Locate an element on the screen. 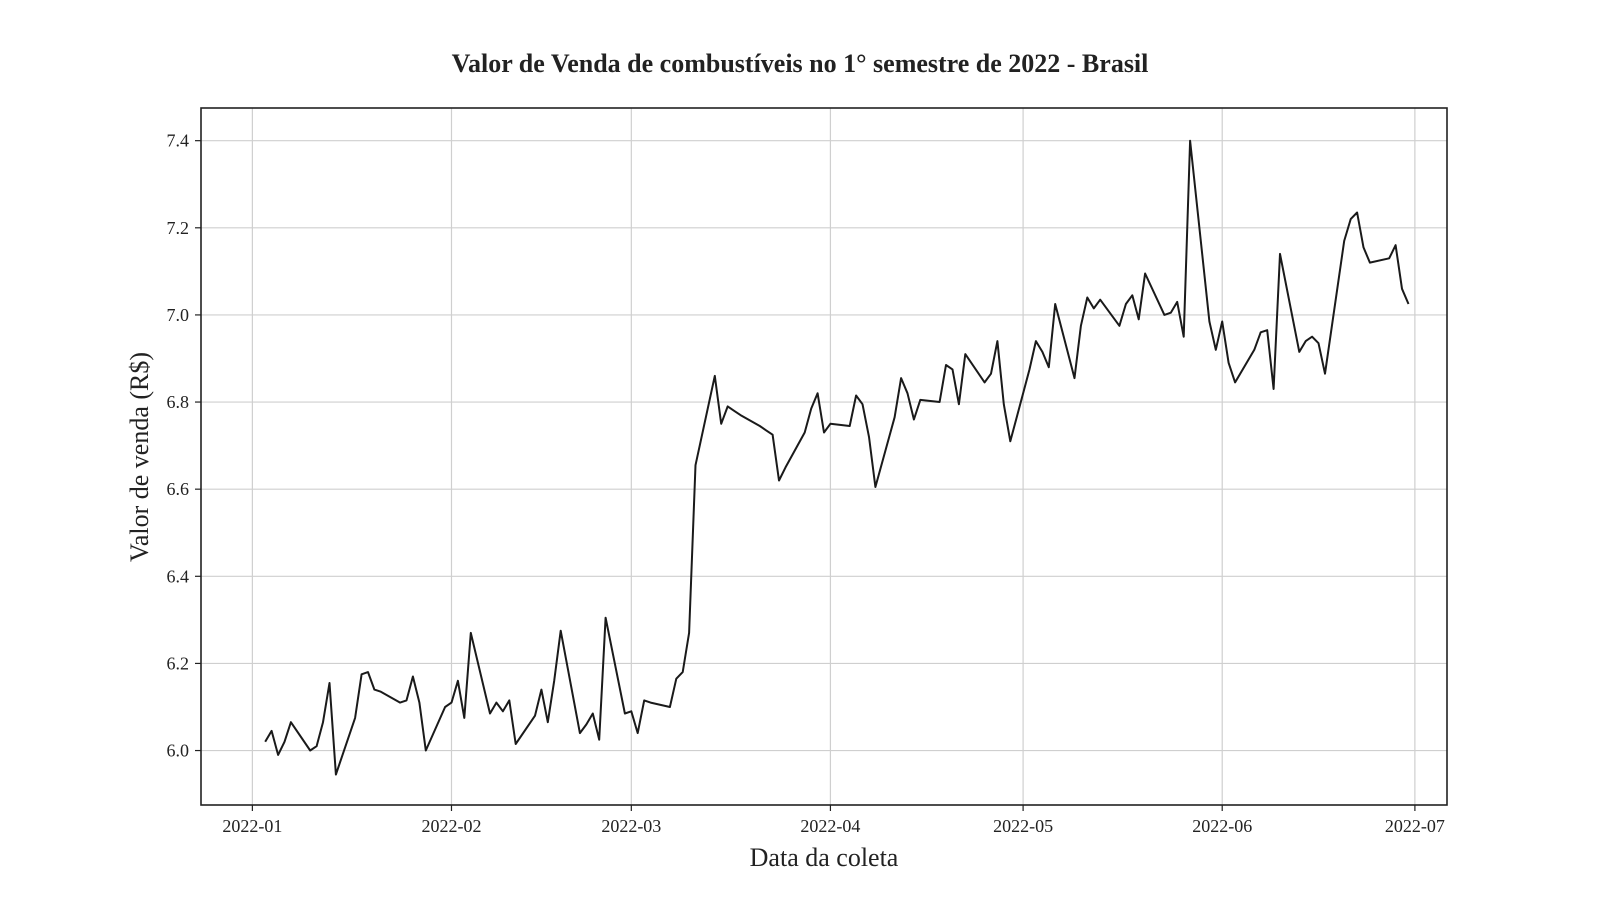 This screenshot has height=900, width=1600. x-tick-label: 2022-07 is located at coordinates (1415, 826).